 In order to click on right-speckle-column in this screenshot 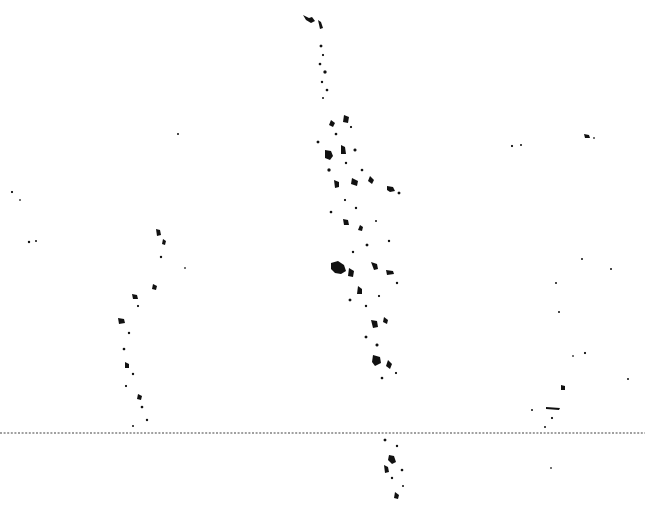, I will do `click(569, 301)`.